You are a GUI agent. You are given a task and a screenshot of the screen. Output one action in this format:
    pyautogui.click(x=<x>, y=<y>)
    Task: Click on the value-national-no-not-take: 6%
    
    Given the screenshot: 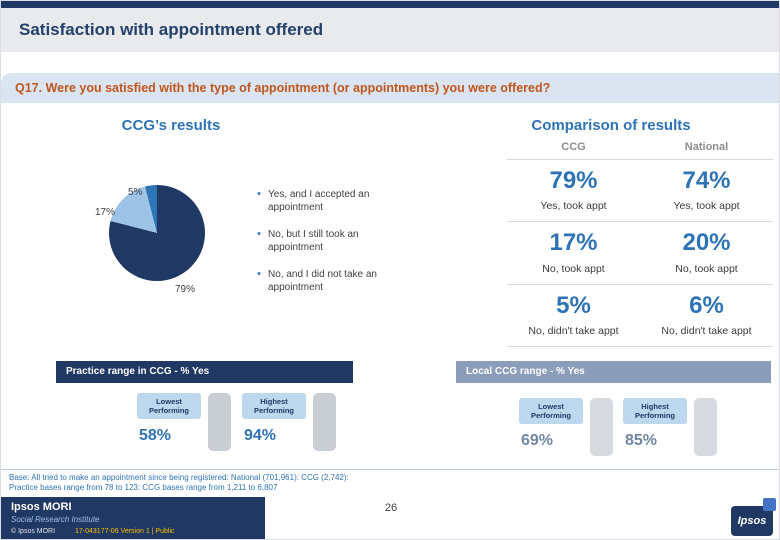 What is the action you would take?
    pyautogui.click(x=706, y=305)
    